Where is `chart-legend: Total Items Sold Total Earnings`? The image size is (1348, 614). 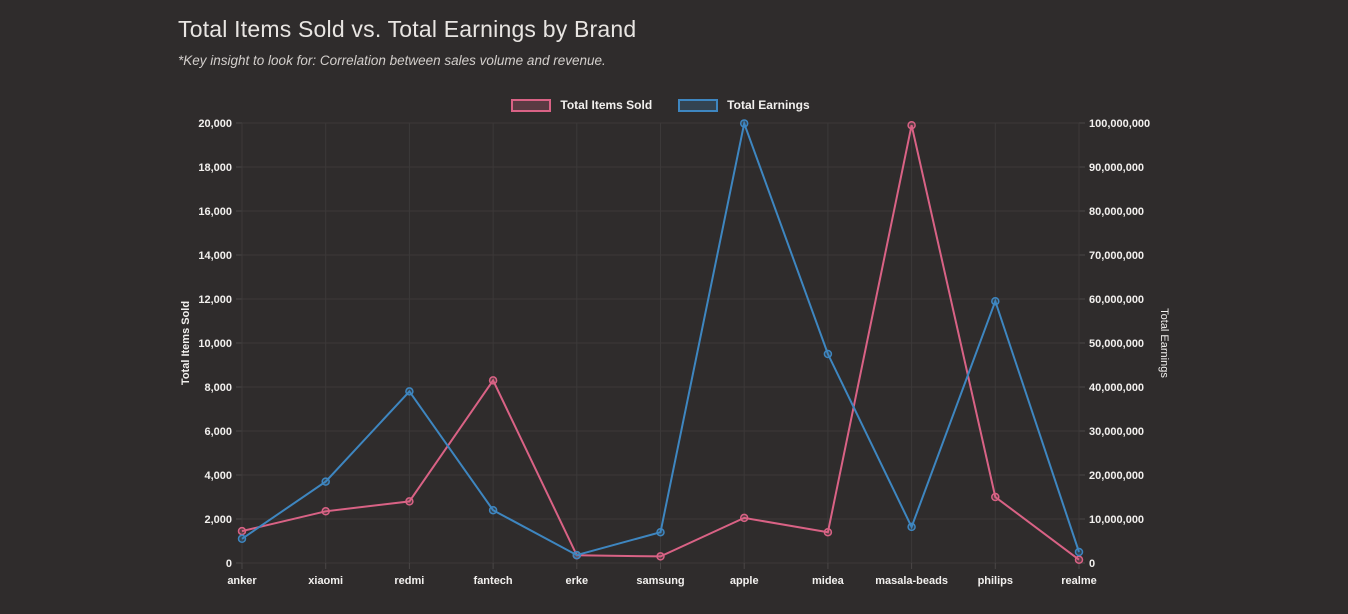 chart-legend: Total Items Sold Total Earnings is located at coordinates (660, 105).